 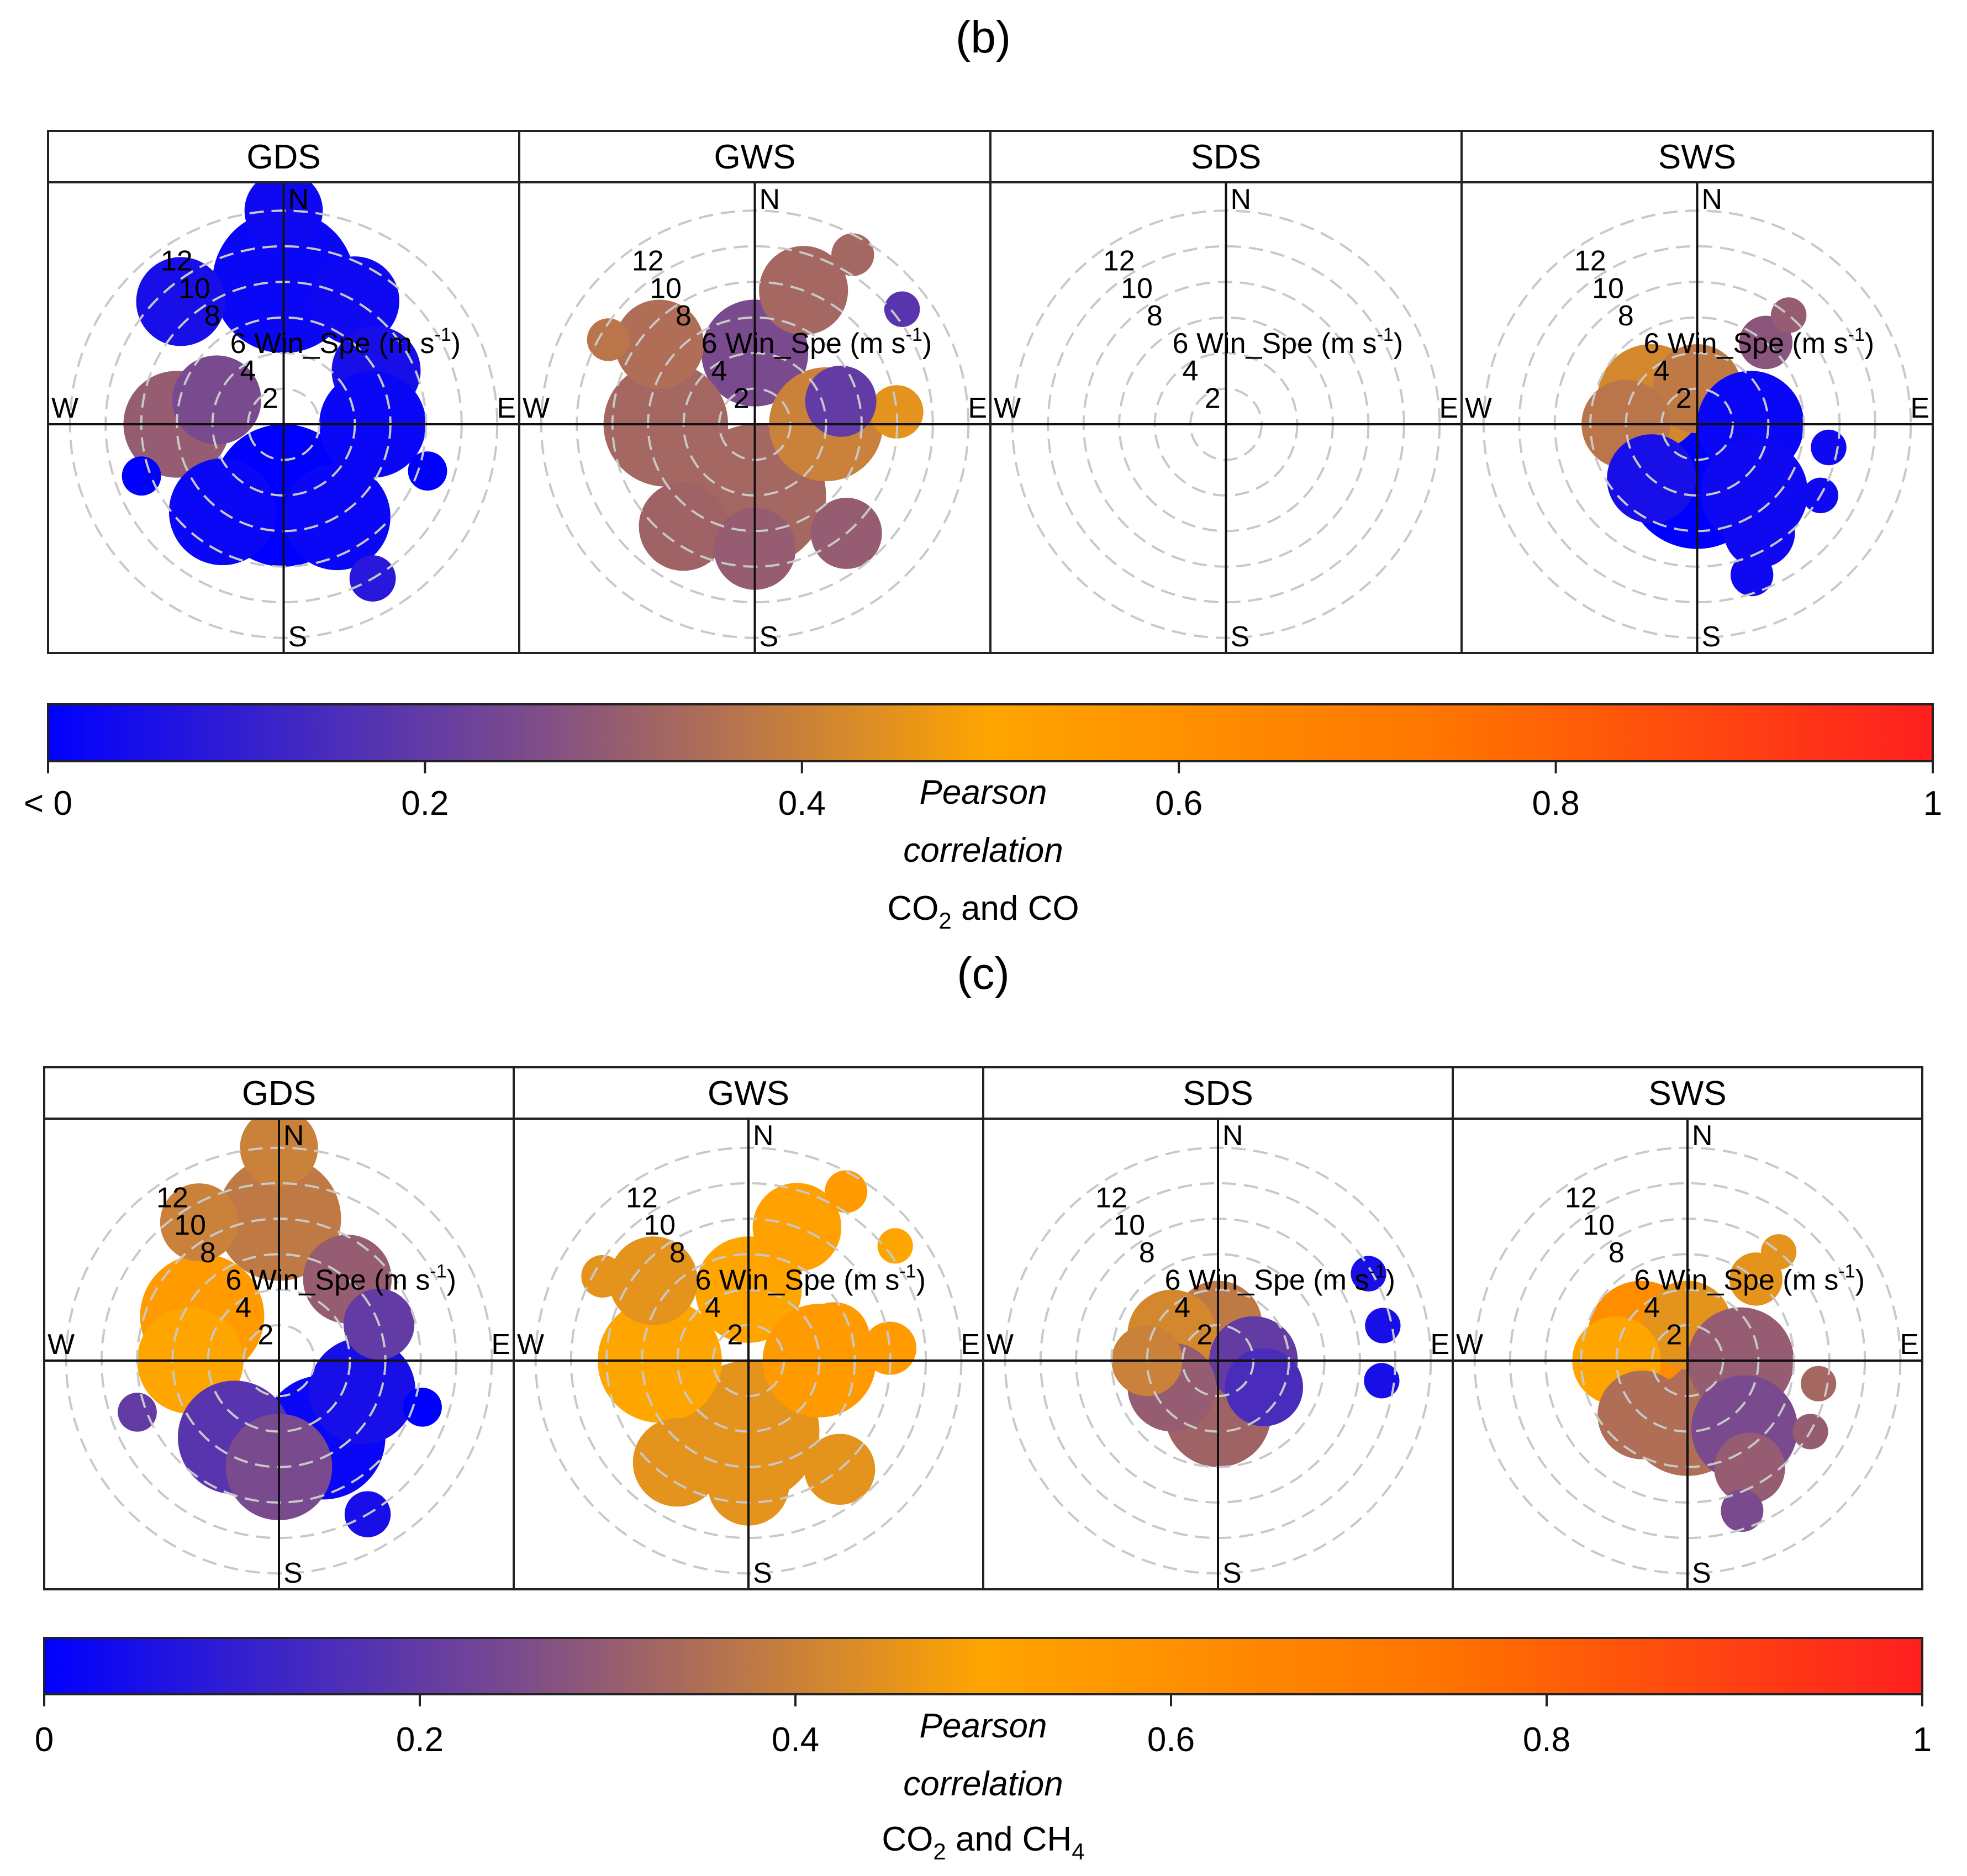 I want to click on facet-title: GWS, so click(x=754, y=157).